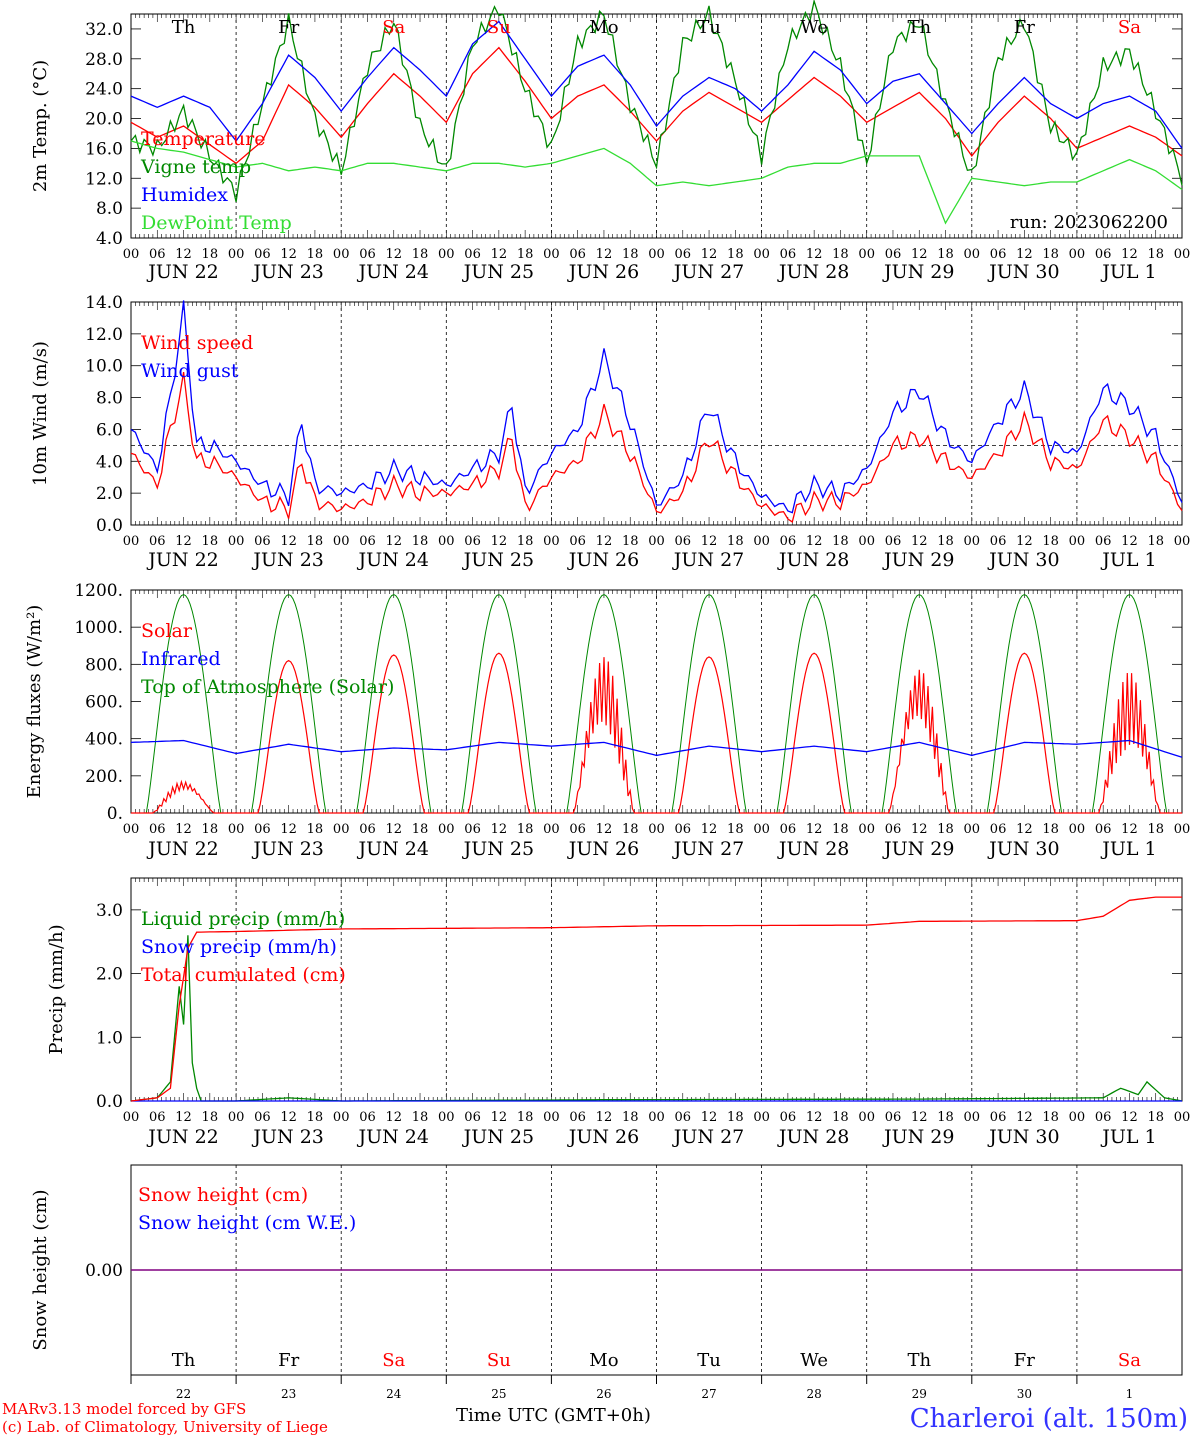 The height and width of the screenshot is (1440, 1194). I want to click on y-tick-label: 8.0, so click(109, 399).